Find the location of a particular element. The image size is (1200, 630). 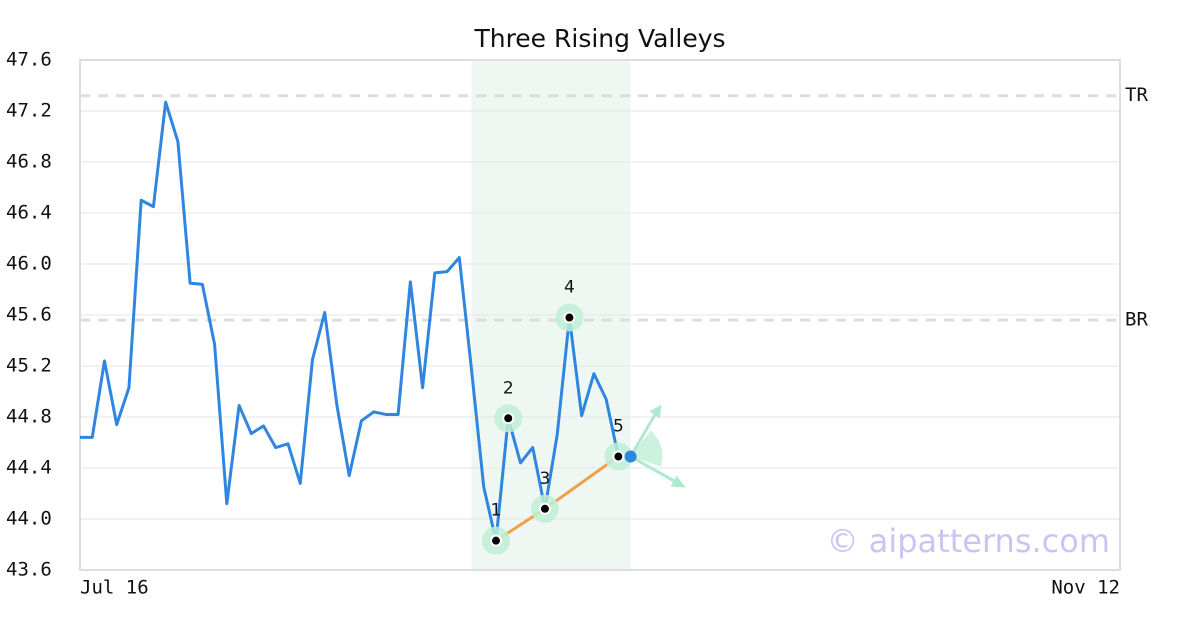

x-tick-label: Jul 16 is located at coordinates (114, 588).